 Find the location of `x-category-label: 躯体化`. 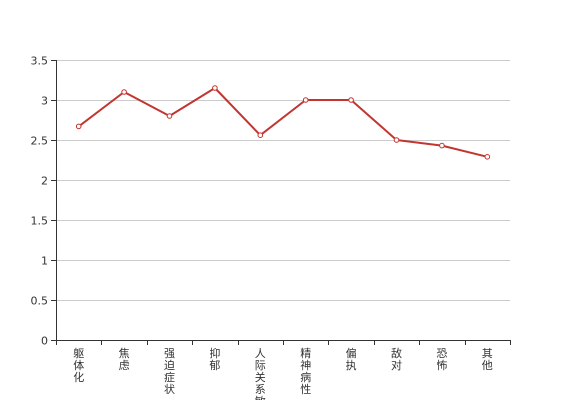

x-category-label: 躯体化 is located at coordinates (78, 365).